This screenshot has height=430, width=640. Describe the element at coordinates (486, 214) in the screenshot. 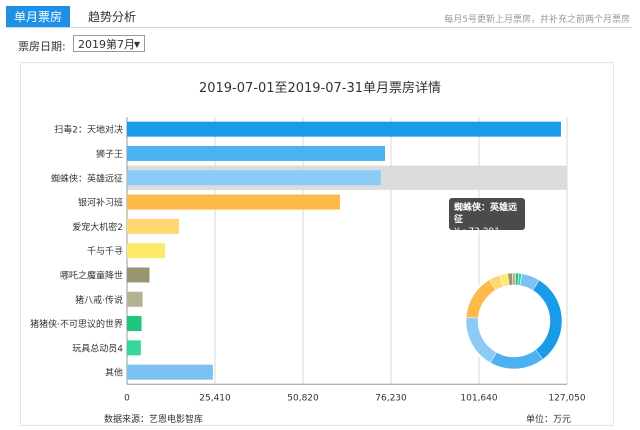

I see `tooltip-title: 蜘蛛侠：英雄远征` at that location.